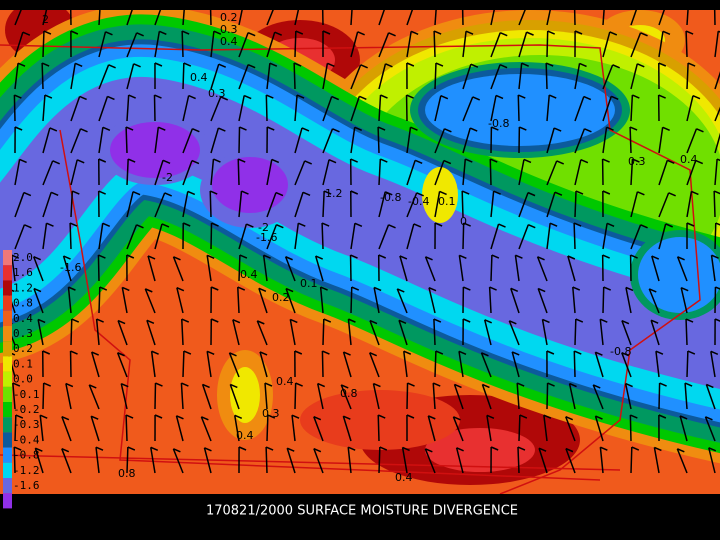 The image size is (720, 540). What do you see at coordinates (26, 485) in the screenshot?
I see `legend-label: -1.6` at bounding box center [26, 485].